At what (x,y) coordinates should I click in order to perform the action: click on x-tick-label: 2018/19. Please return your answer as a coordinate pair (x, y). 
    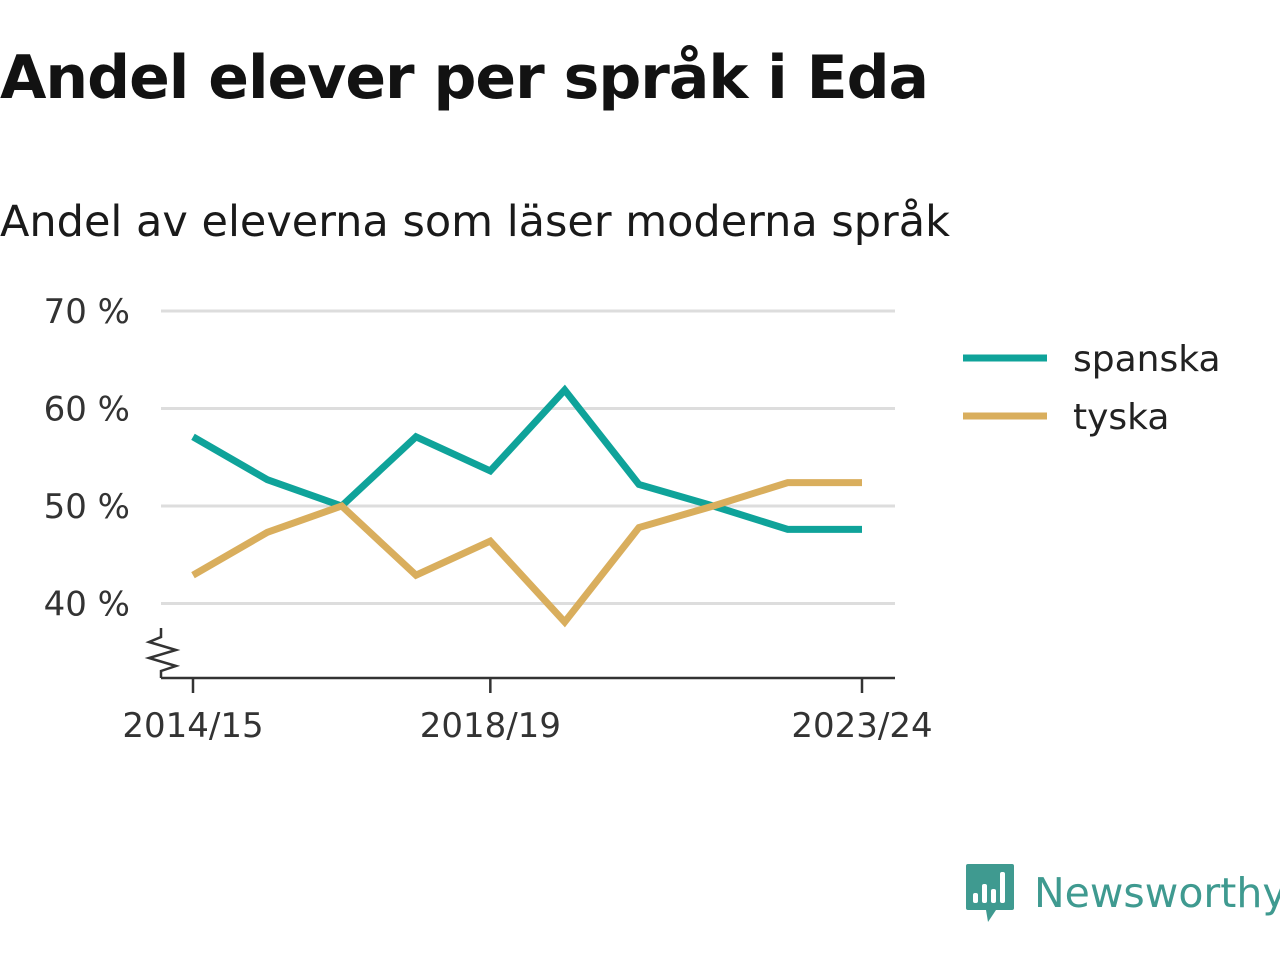
    Looking at the image, I should click on (490, 726).